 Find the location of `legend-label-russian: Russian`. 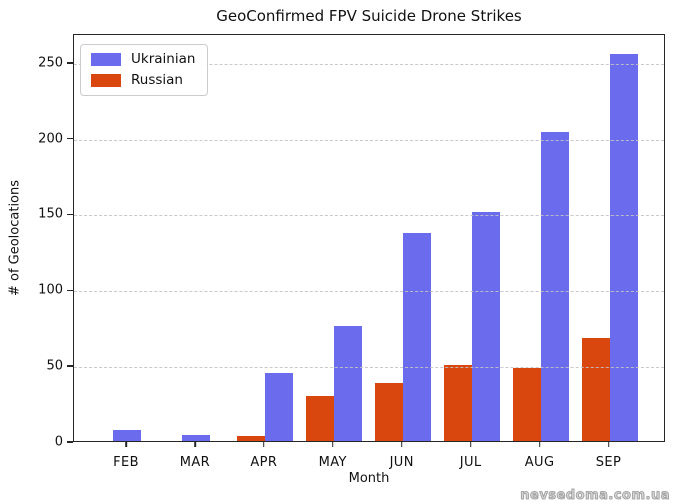

legend-label-russian: Russian is located at coordinates (157, 79).